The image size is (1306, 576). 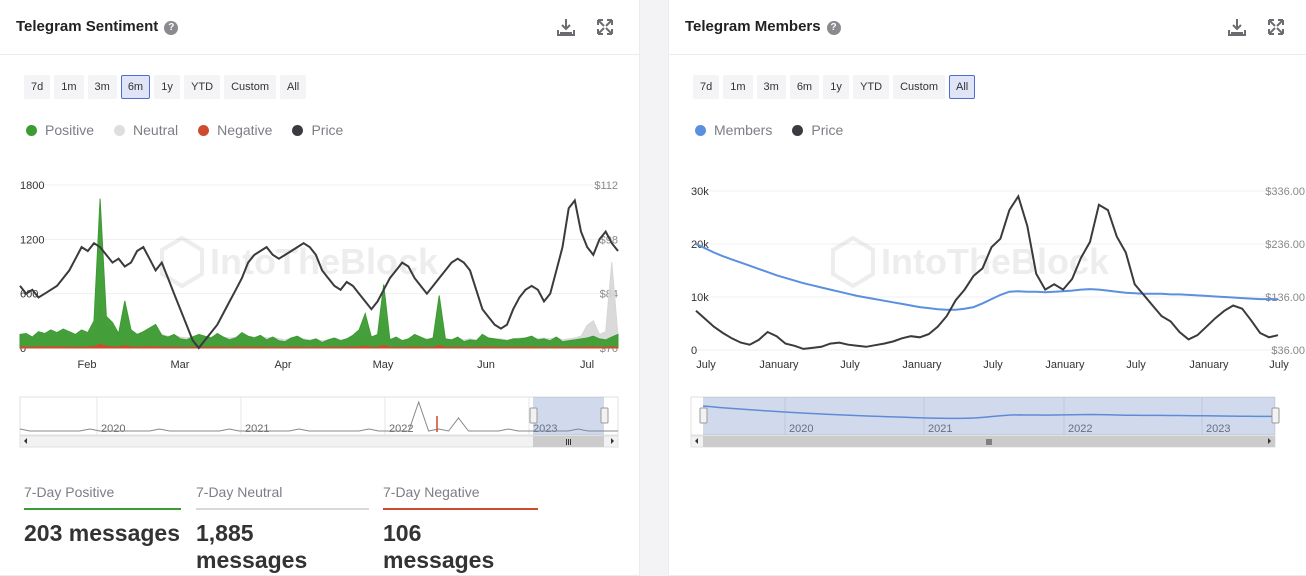 I want to click on stat-label: 7-Day Negative, so click(x=460, y=497).